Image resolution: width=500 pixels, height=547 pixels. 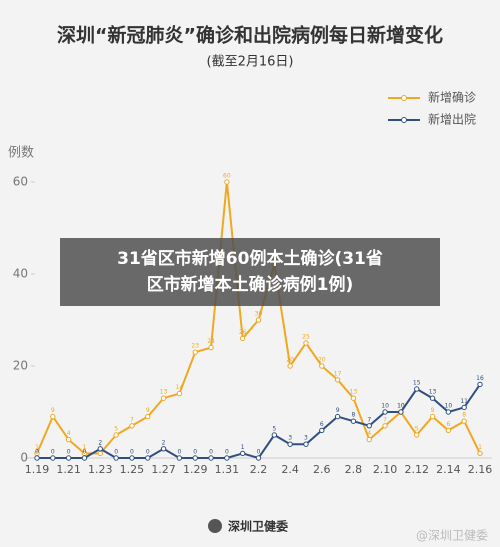 I want to click on footer-icon, so click(x=215, y=526).